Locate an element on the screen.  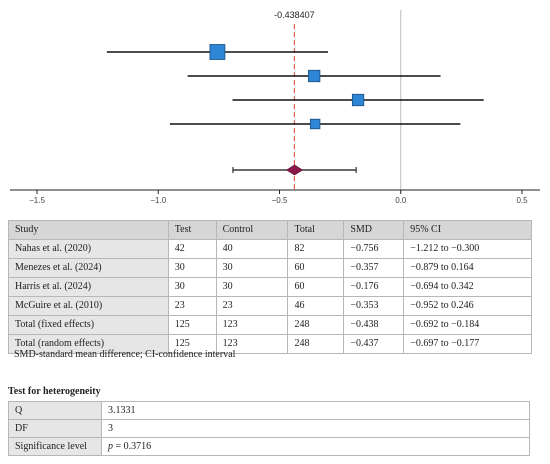
header-control: Control is located at coordinates (252, 230).